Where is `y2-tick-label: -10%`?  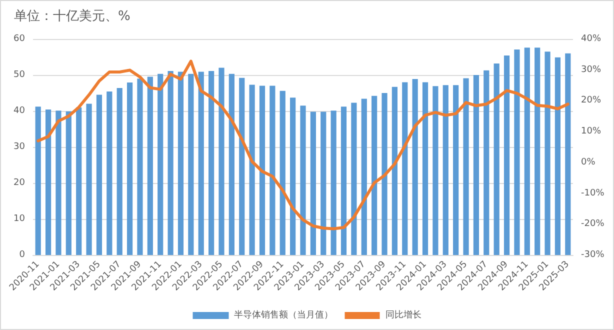 y2-tick-label: -10% is located at coordinates (593, 193).